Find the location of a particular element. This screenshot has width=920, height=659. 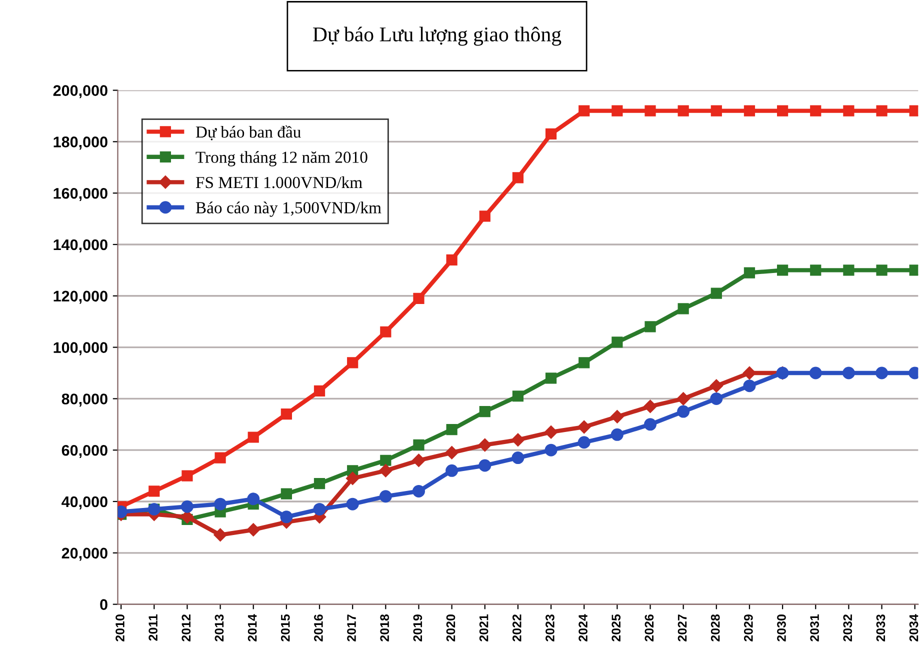

y-tick-label: 100,000 is located at coordinates (81, 349).